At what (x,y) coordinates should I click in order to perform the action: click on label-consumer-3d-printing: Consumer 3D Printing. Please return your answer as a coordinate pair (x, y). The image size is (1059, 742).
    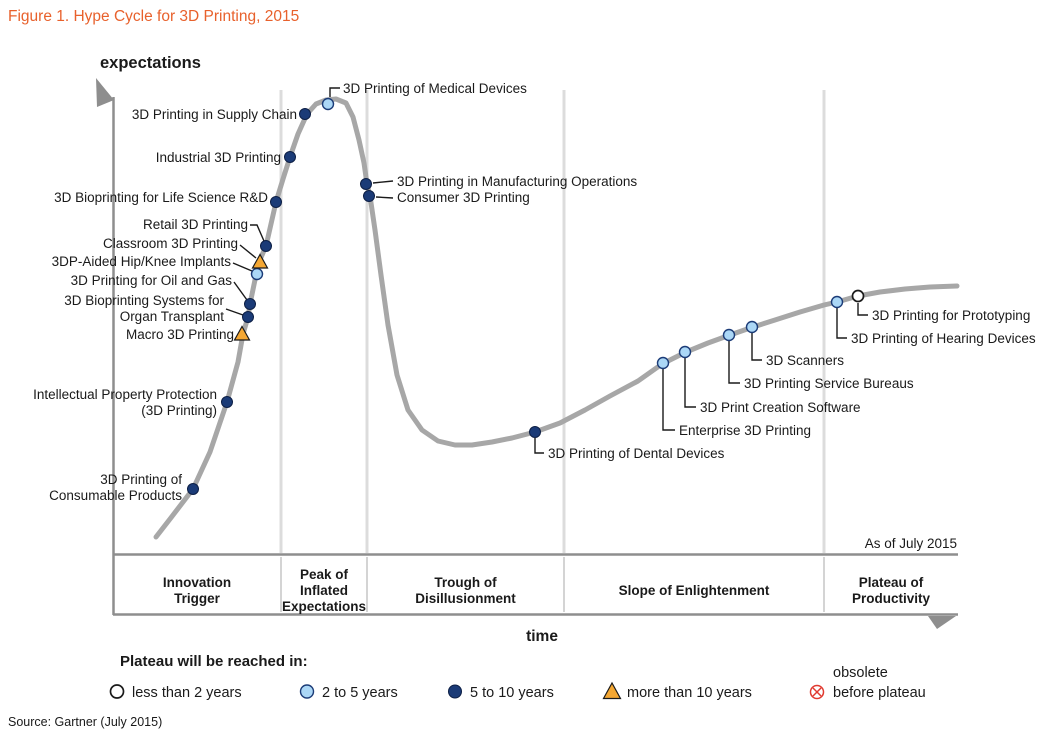
    Looking at the image, I should click on (463, 197).